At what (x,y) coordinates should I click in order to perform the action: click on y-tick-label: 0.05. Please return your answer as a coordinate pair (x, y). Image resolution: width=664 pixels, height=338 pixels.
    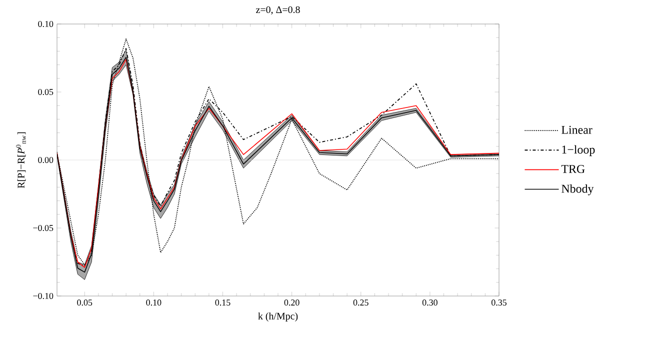
    Looking at the image, I should click on (46, 92).